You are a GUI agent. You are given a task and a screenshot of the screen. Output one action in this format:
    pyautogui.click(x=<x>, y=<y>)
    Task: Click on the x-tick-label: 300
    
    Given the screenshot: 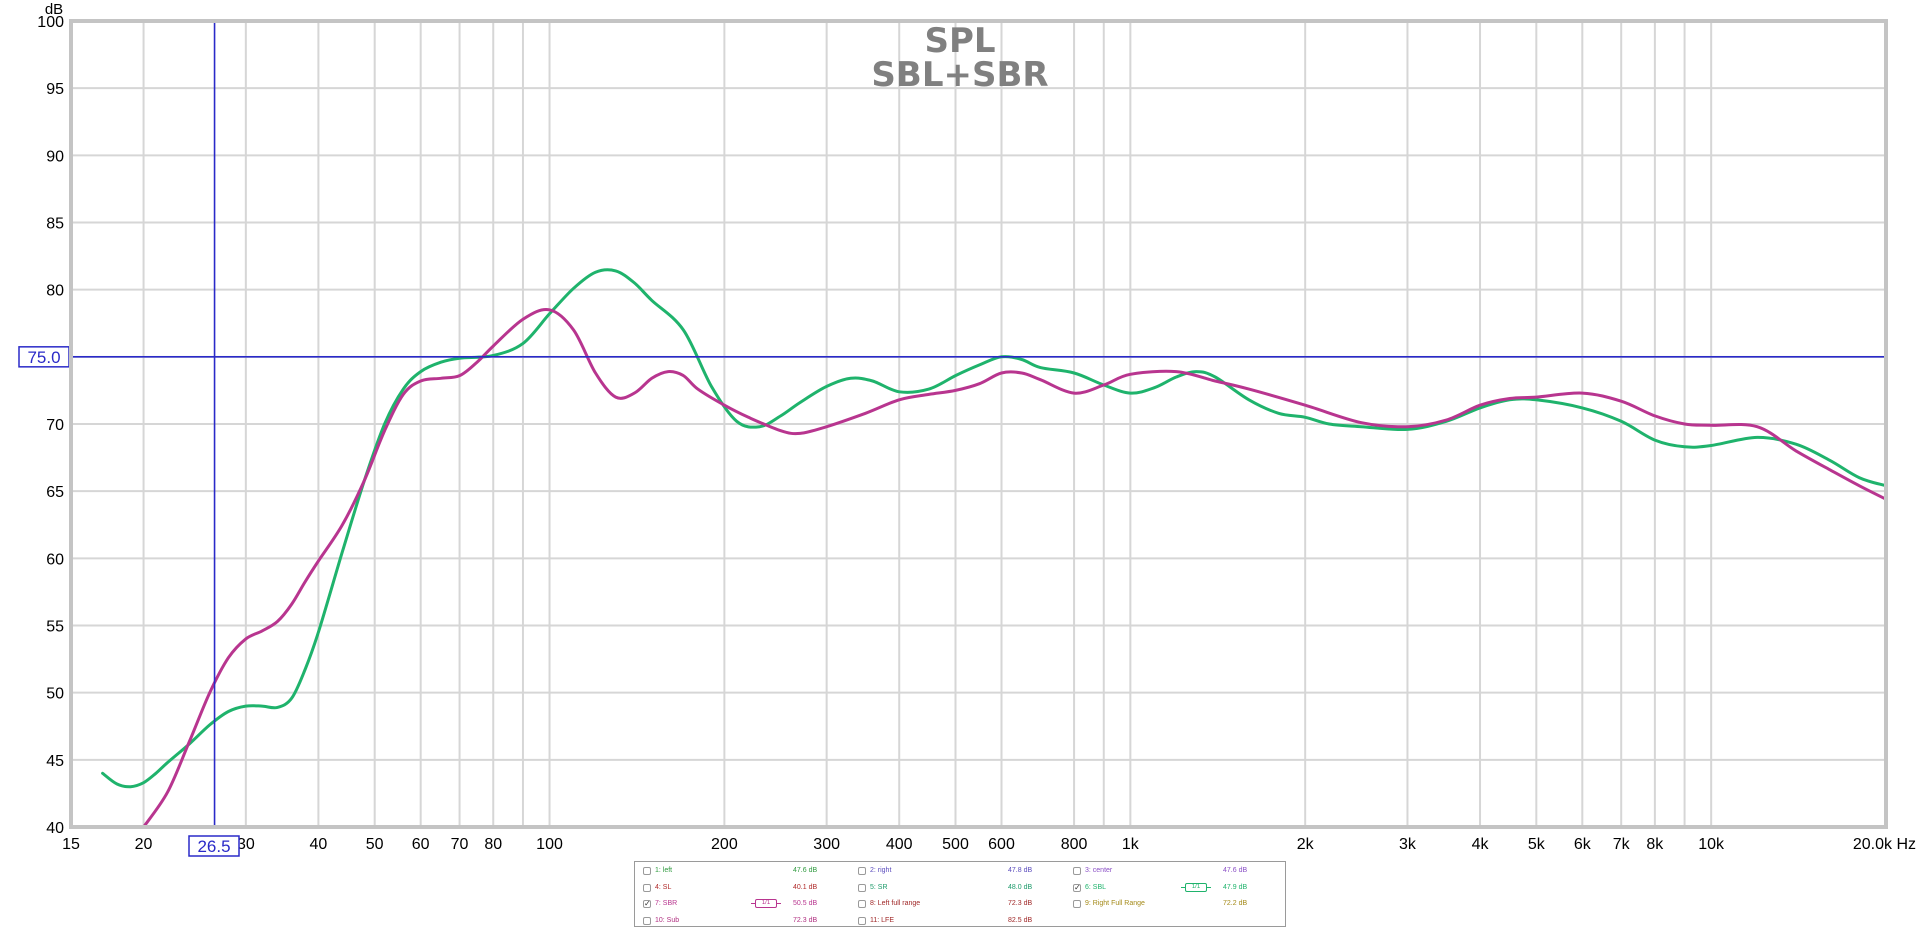 What is the action you would take?
    pyautogui.click(x=826, y=844)
    